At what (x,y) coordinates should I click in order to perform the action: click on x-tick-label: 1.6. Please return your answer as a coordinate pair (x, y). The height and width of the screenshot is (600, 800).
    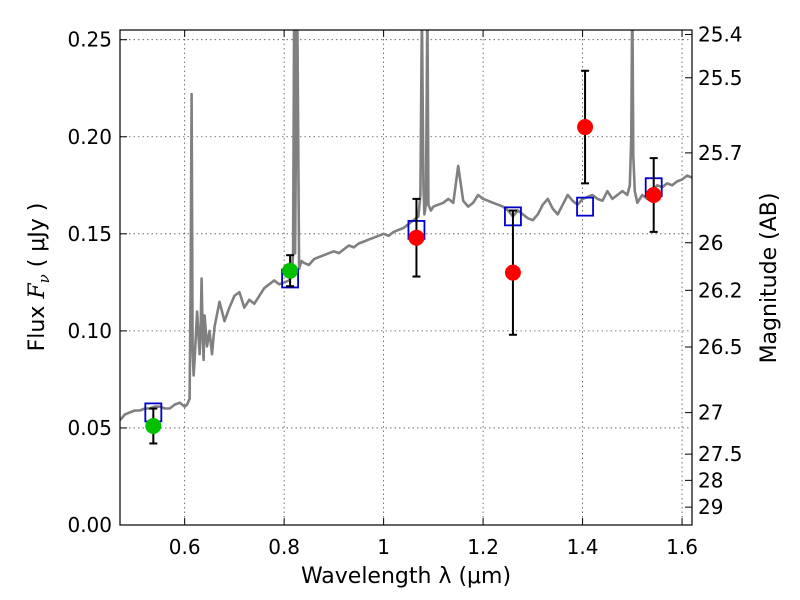
    Looking at the image, I should click on (682, 547).